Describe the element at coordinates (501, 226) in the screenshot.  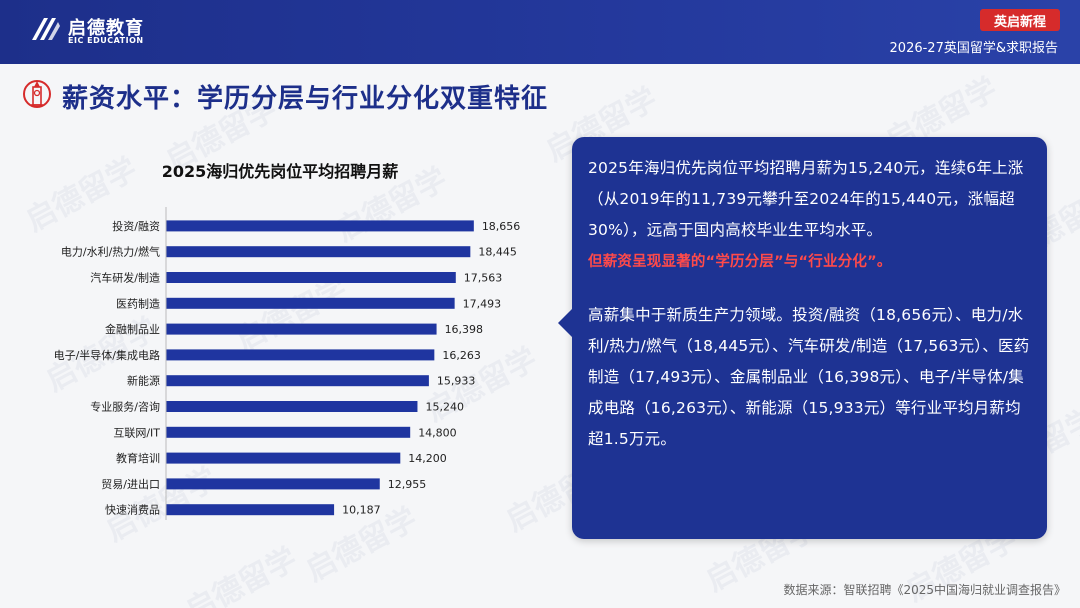
I see `value-label: 18,656` at that location.